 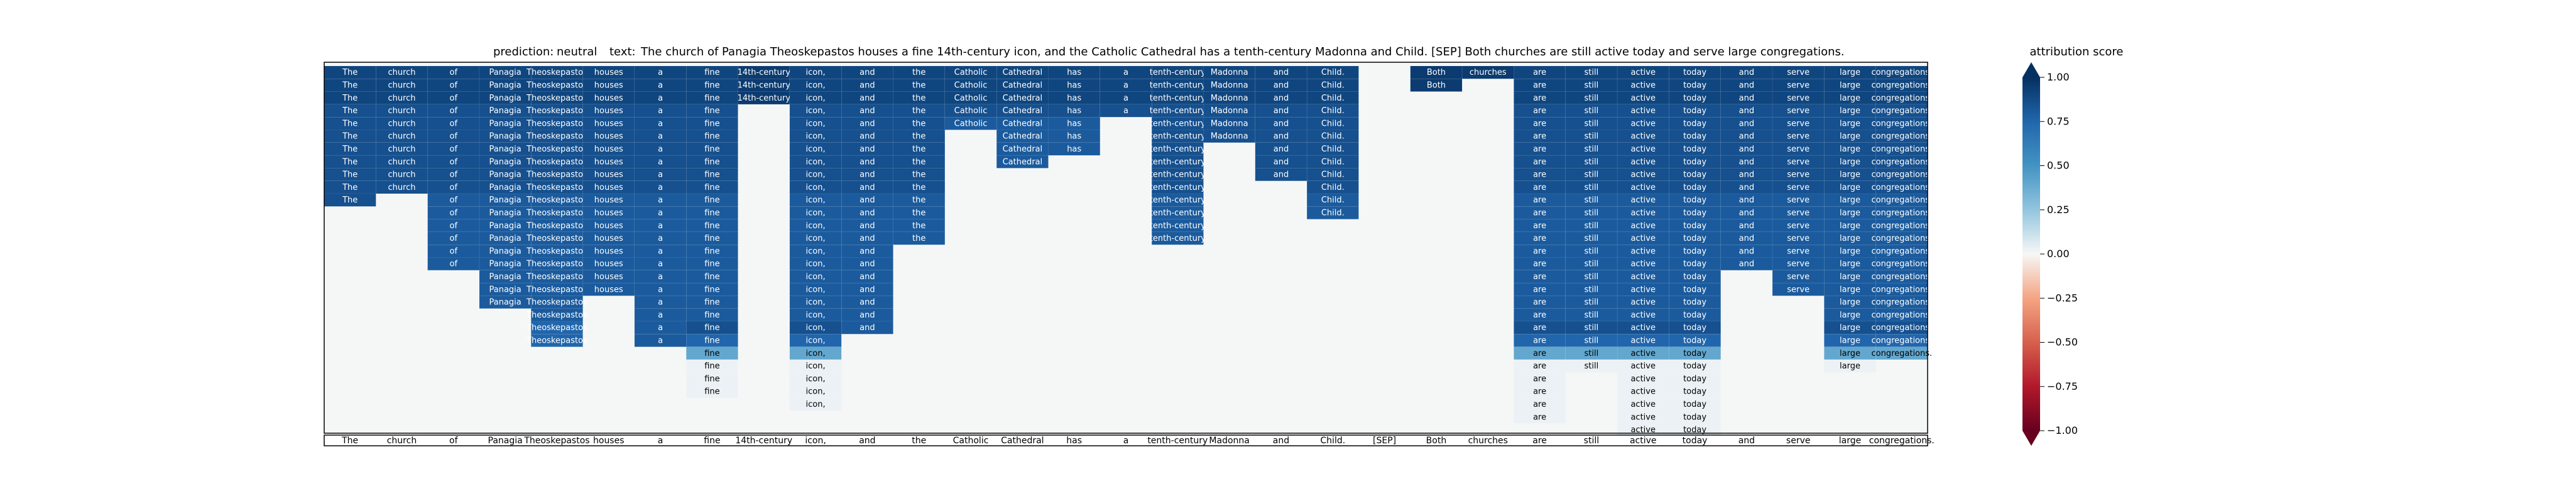 I want to click on token-tick-label: are, so click(x=1540, y=441).